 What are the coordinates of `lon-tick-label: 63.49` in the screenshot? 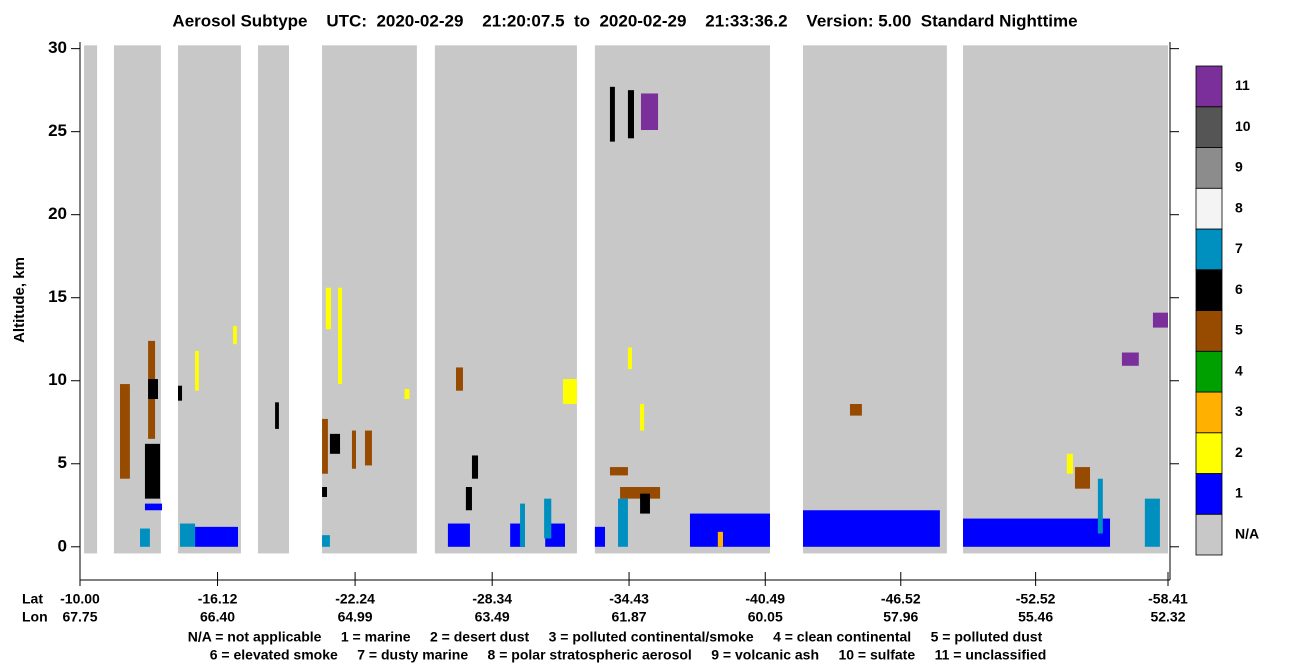 It's located at (492, 617).